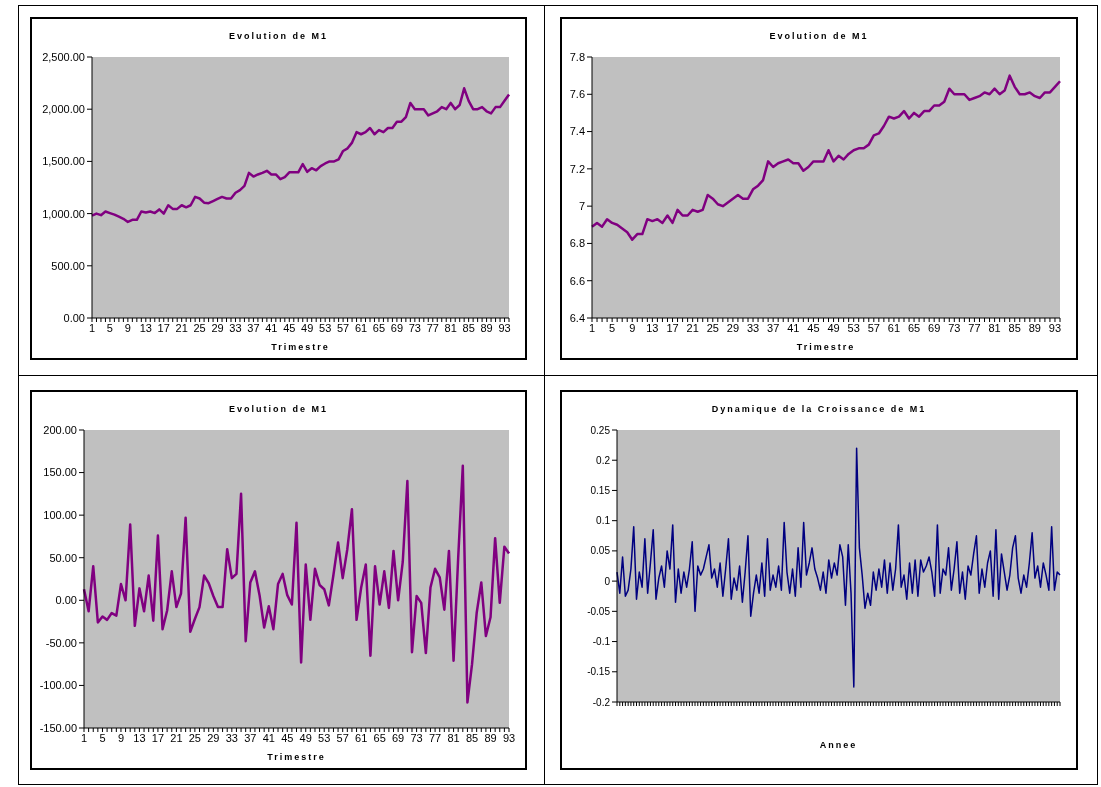  Describe the element at coordinates (600, 551) in the screenshot. I see `y-tick-label: 0.05` at that location.